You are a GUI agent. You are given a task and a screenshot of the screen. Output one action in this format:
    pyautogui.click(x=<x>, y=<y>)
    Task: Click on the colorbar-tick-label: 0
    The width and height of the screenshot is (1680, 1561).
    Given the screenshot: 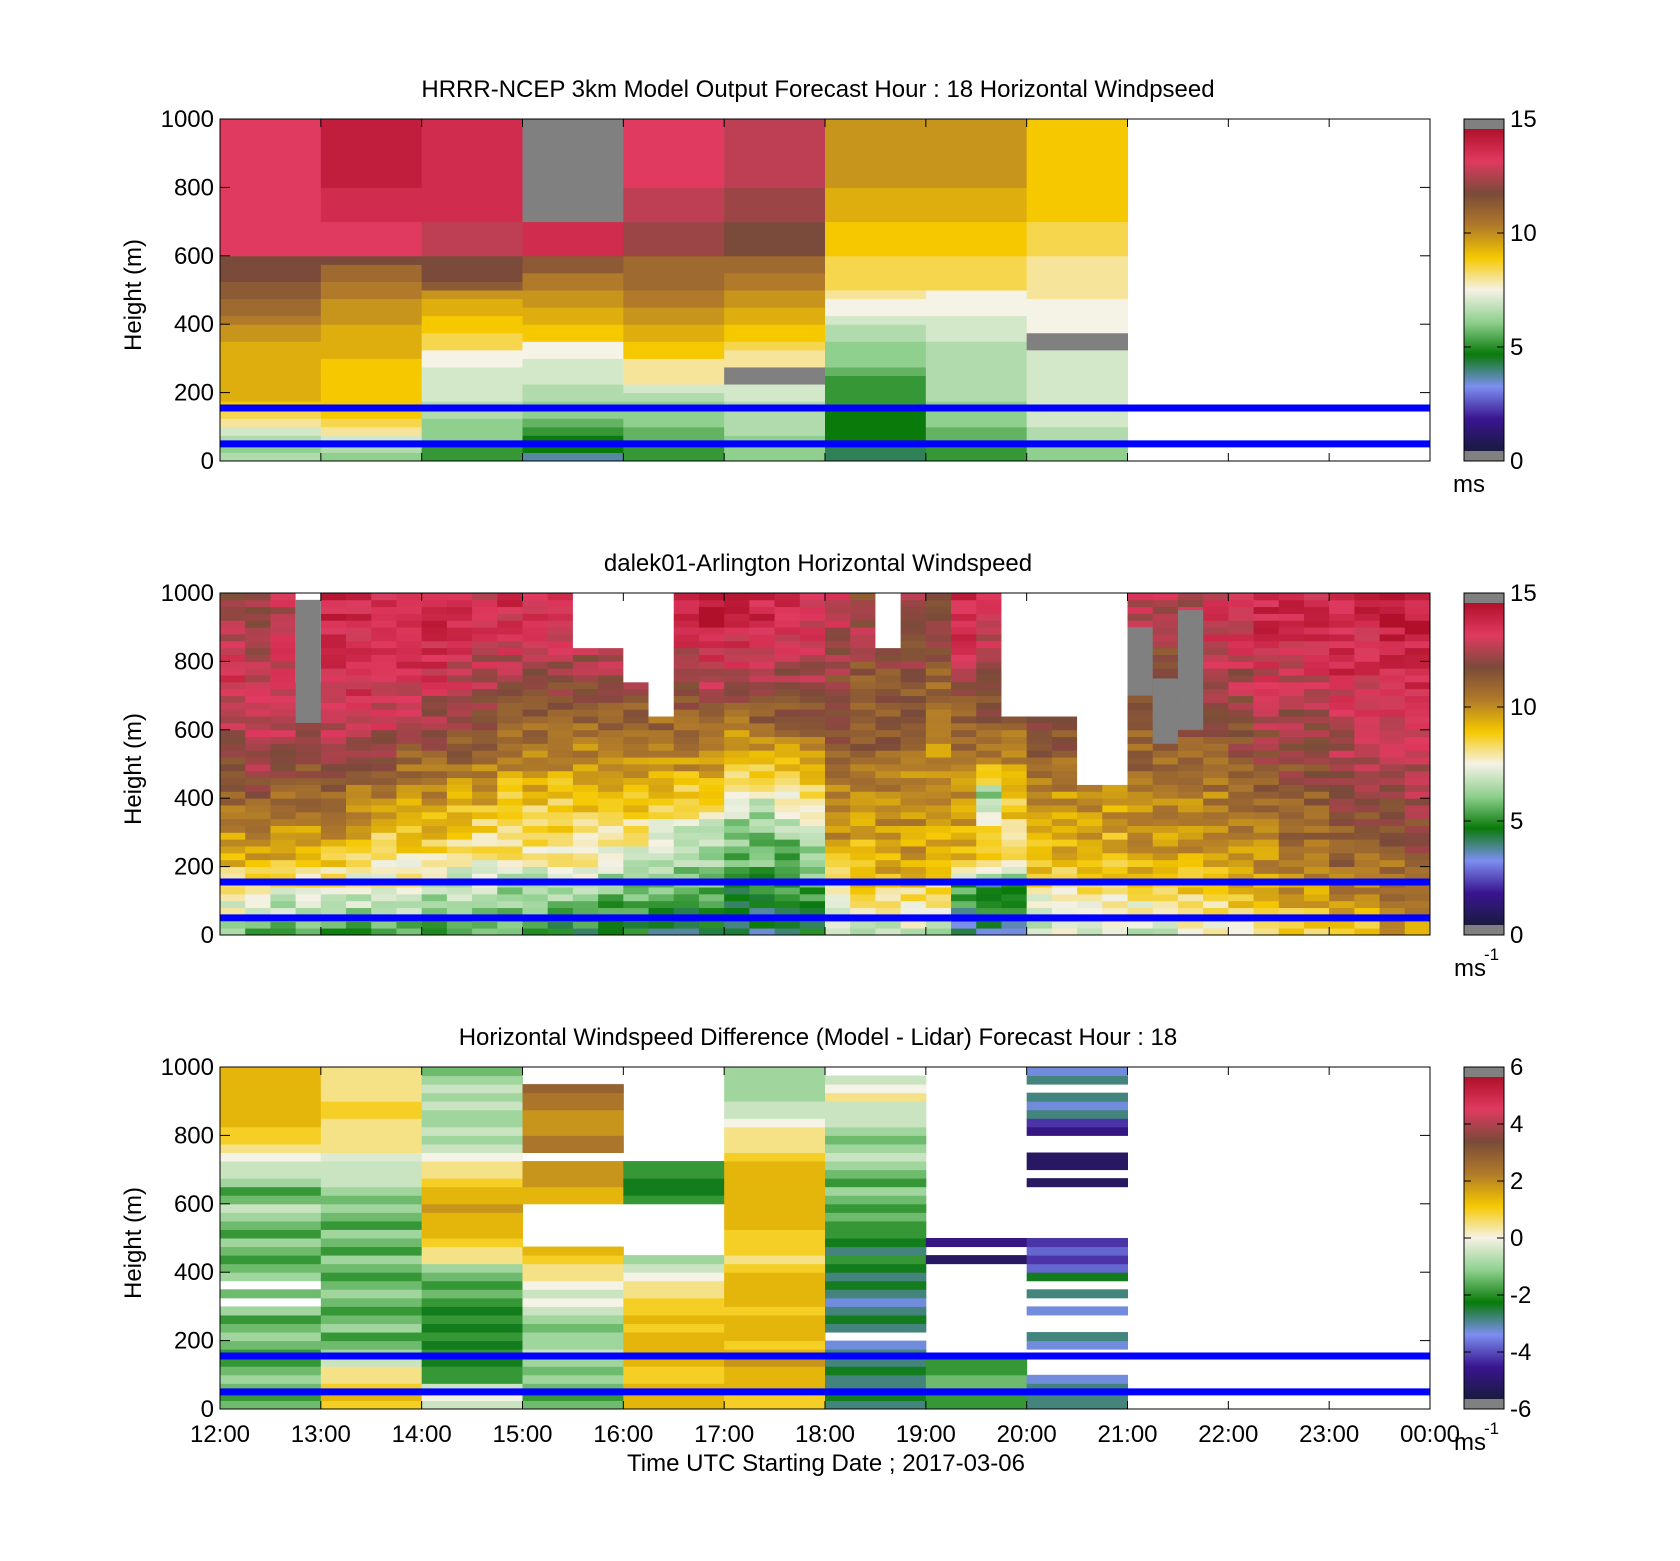 What is the action you would take?
    pyautogui.click(x=1516, y=461)
    